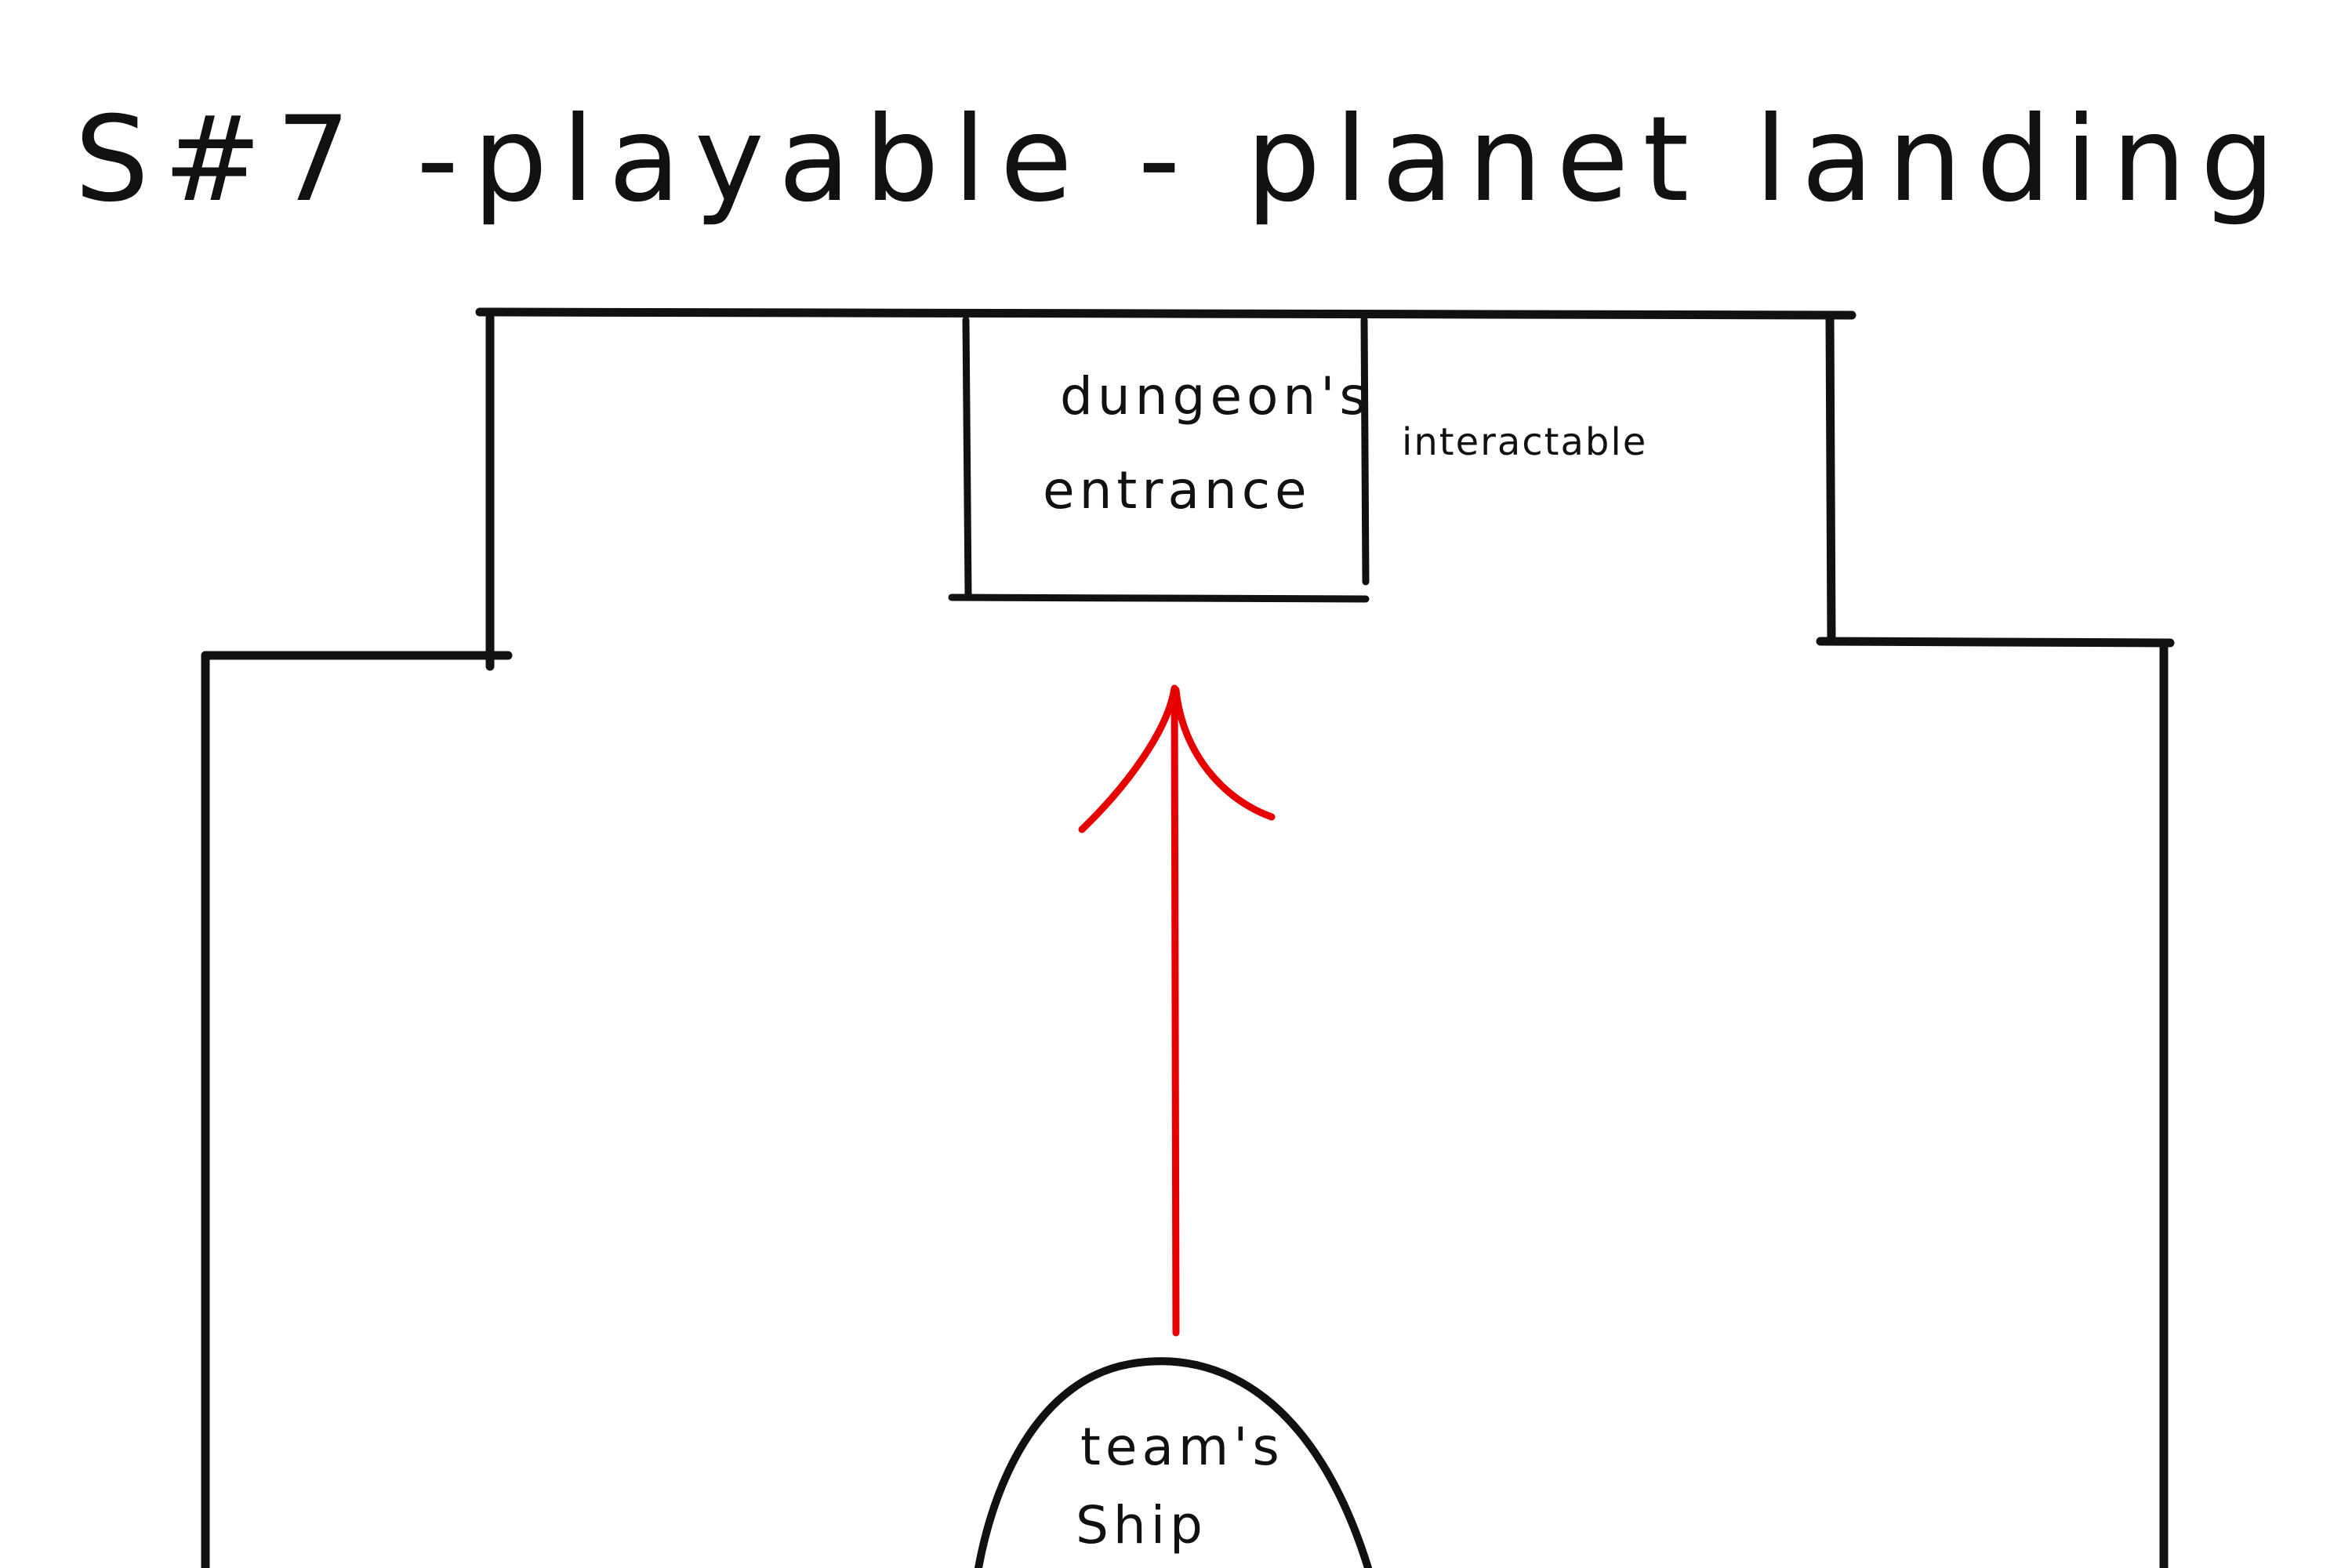  What do you see at coordinates (1215, 396) in the screenshot?
I see `dungeon-entrance-label-line1: dungeon's` at bounding box center [1215, 396].